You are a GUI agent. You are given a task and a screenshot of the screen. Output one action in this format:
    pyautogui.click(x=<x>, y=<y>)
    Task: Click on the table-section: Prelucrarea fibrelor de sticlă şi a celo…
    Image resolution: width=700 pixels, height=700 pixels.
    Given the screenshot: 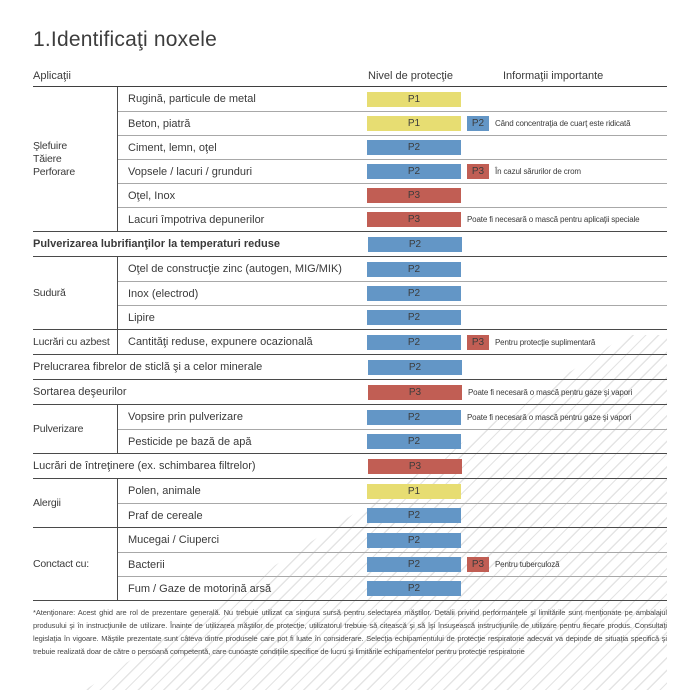 What is the action you would take?
    pyautogui.click(x=350, y=366)
    